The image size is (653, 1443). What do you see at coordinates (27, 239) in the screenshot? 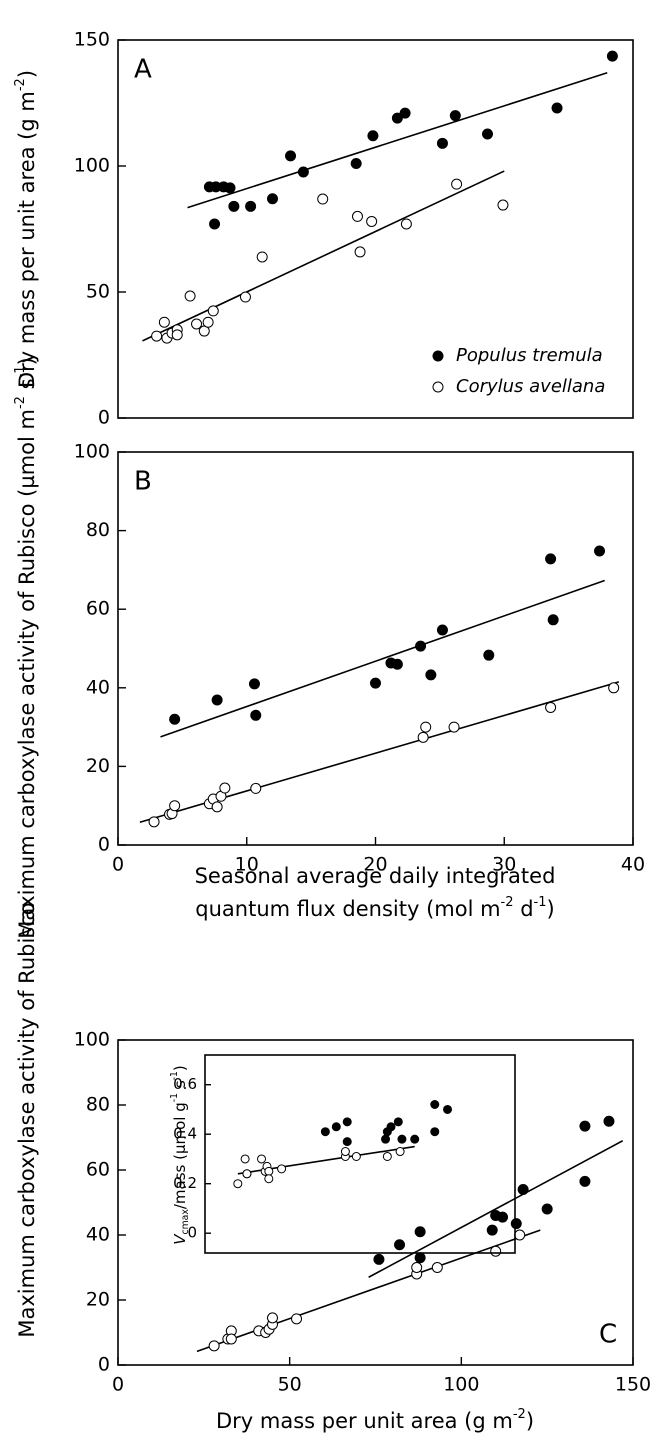
I see `label-part: Dry mass per unit area (g m` at bounding box center [27, 239].